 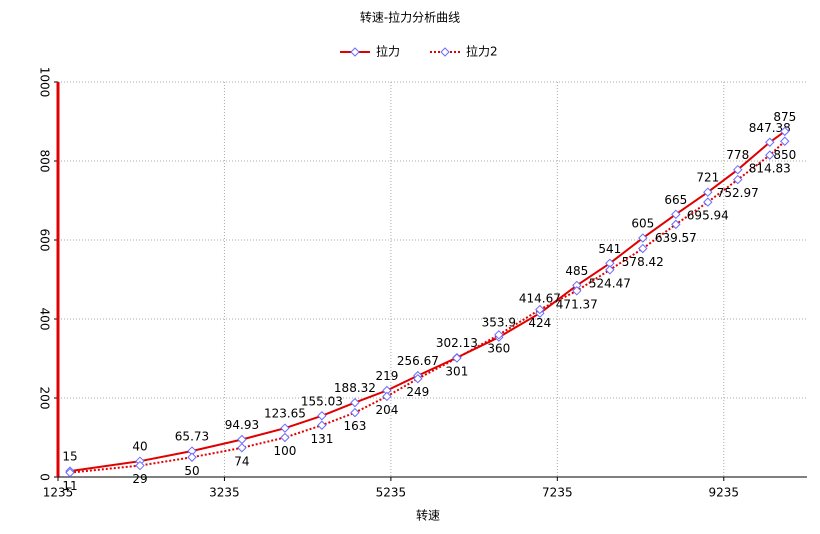 I want to click on y-tick-label: 0, so click(x=45, y=477).